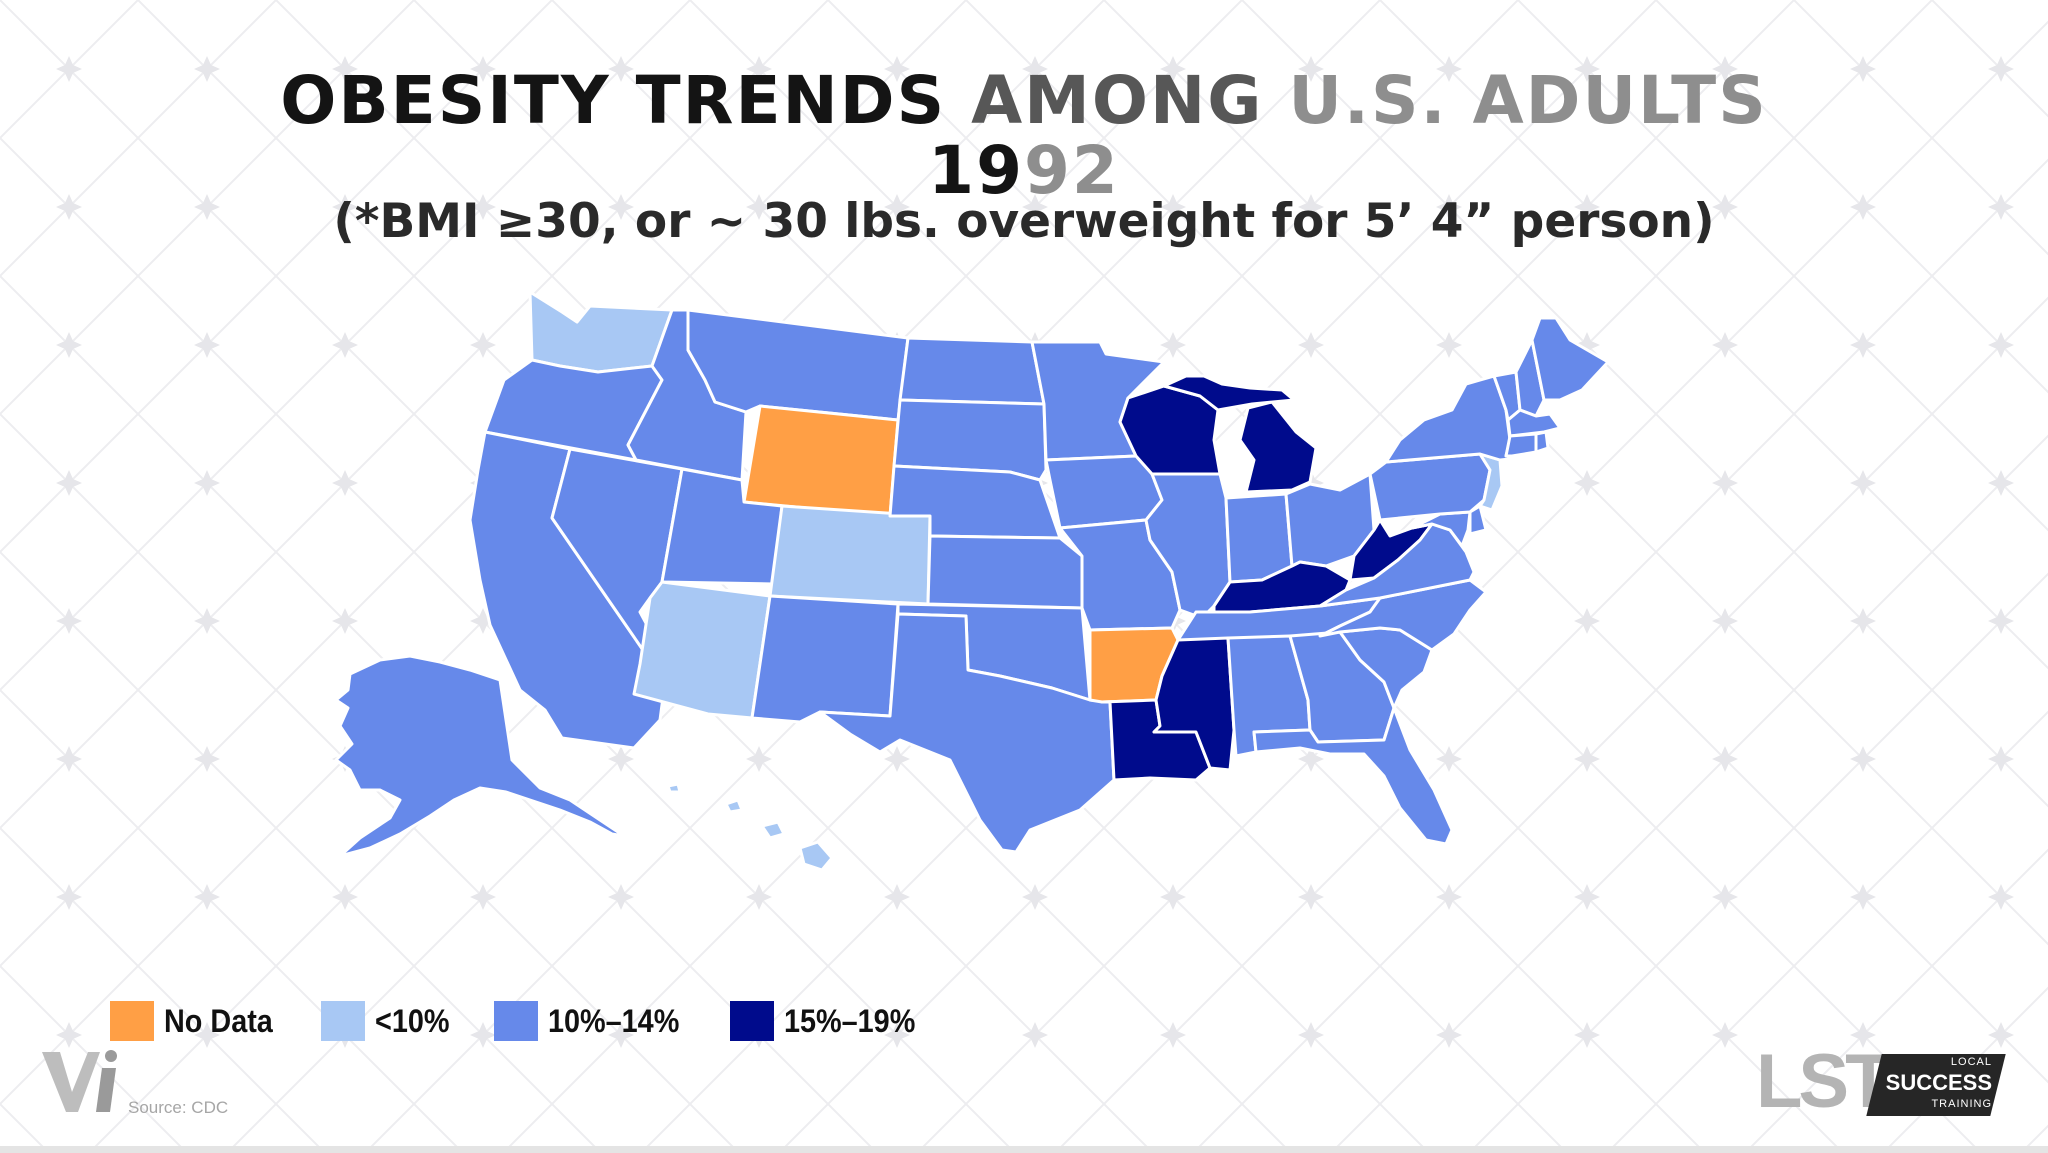 This screenshot has height=1153, width=2048. I want to click on title-part-mid: AMONG, so click(1130, 100).